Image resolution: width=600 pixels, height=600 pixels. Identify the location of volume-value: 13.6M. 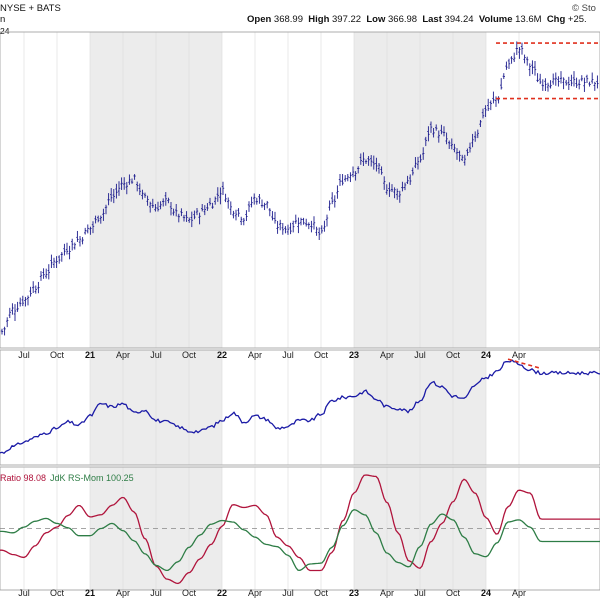
(528, 19).